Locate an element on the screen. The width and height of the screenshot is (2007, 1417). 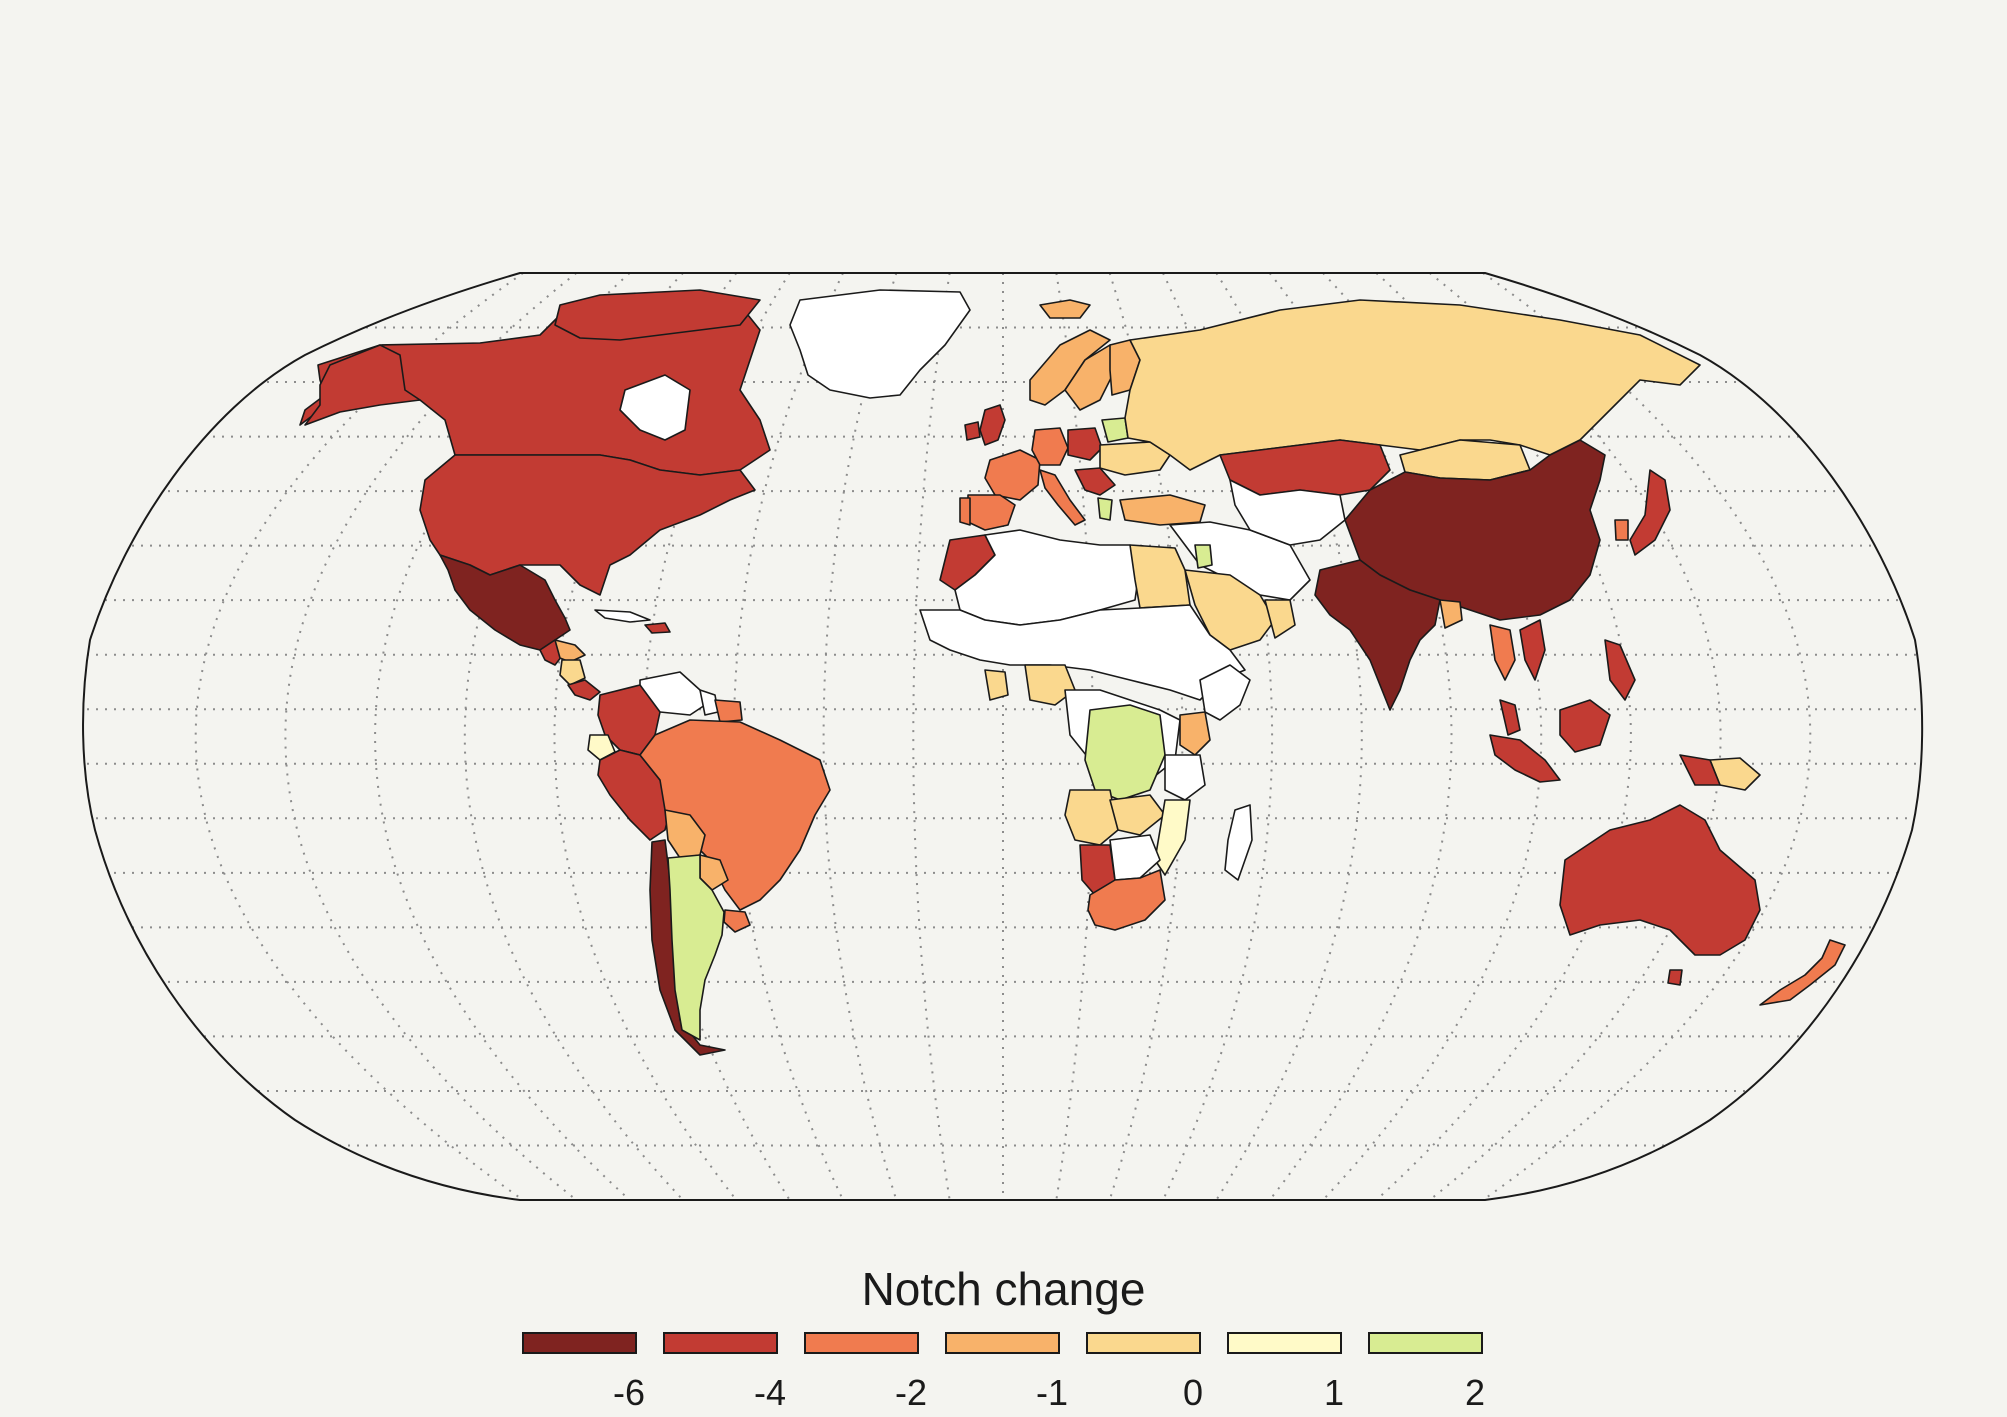
region-japan is located at coordinates (1650, 512).